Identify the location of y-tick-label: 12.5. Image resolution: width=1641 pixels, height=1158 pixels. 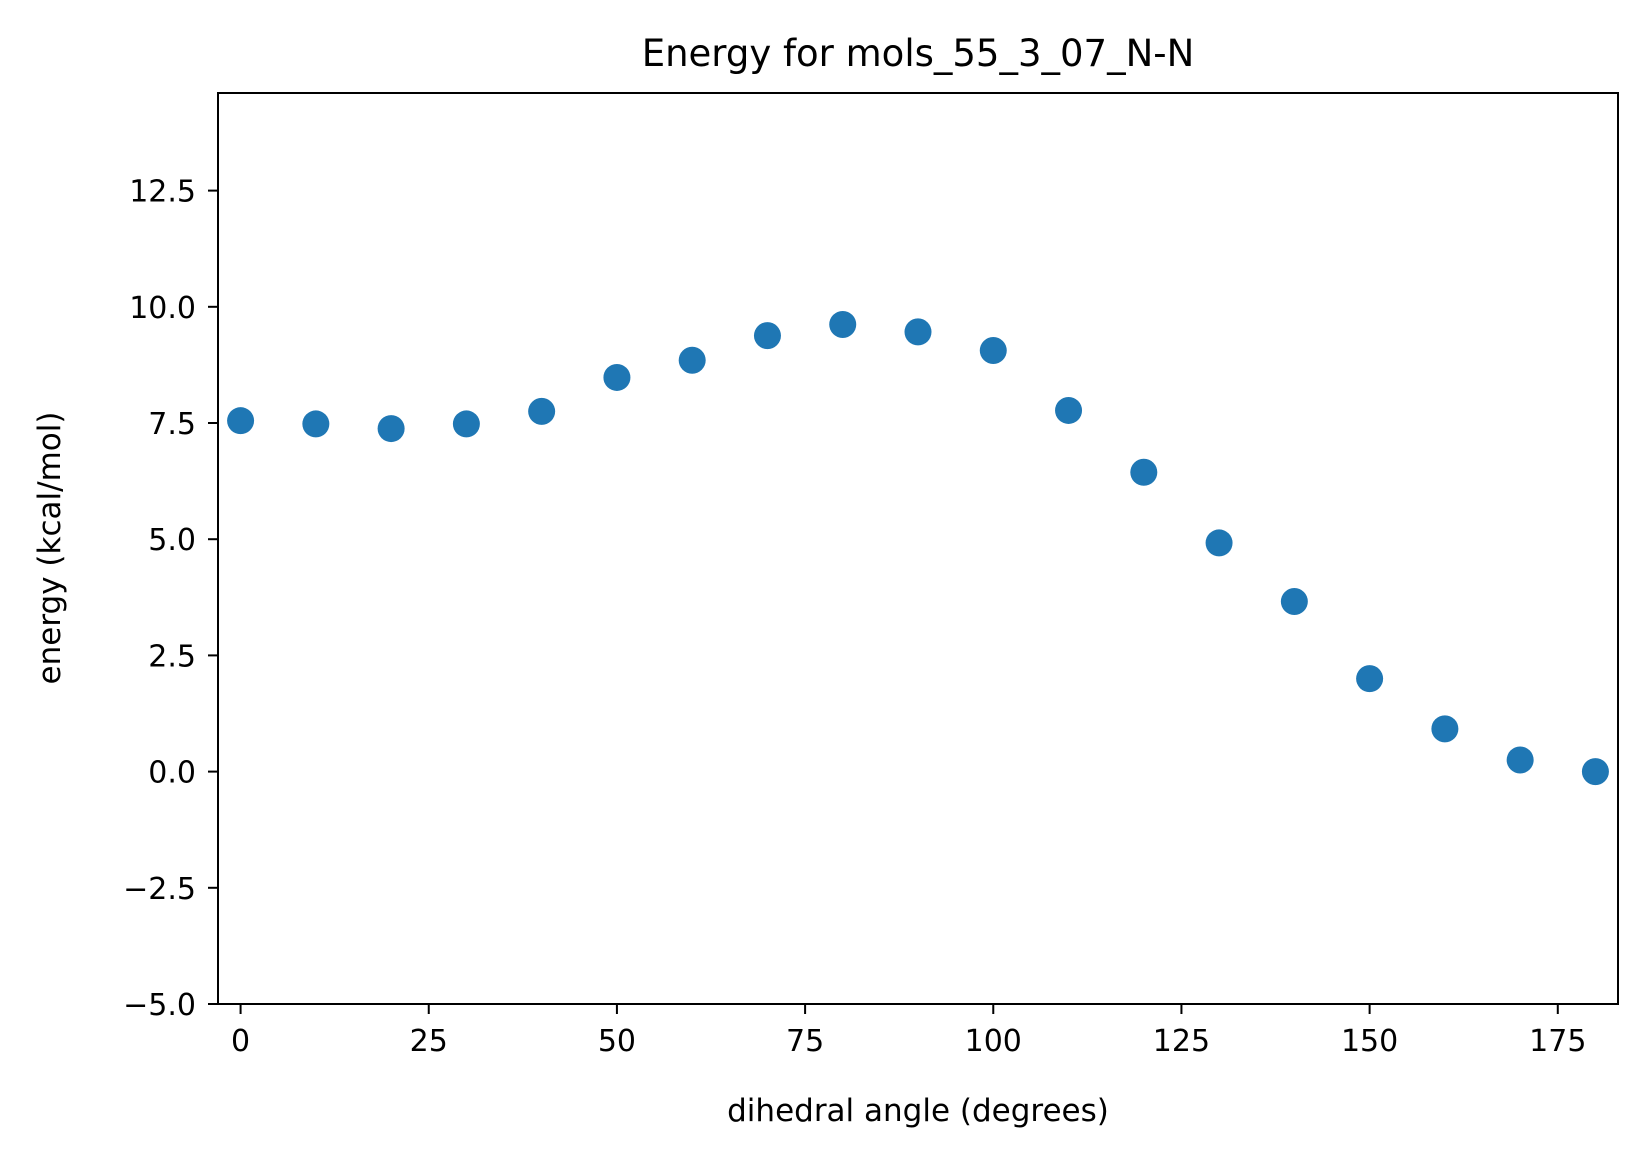
(162, 192).